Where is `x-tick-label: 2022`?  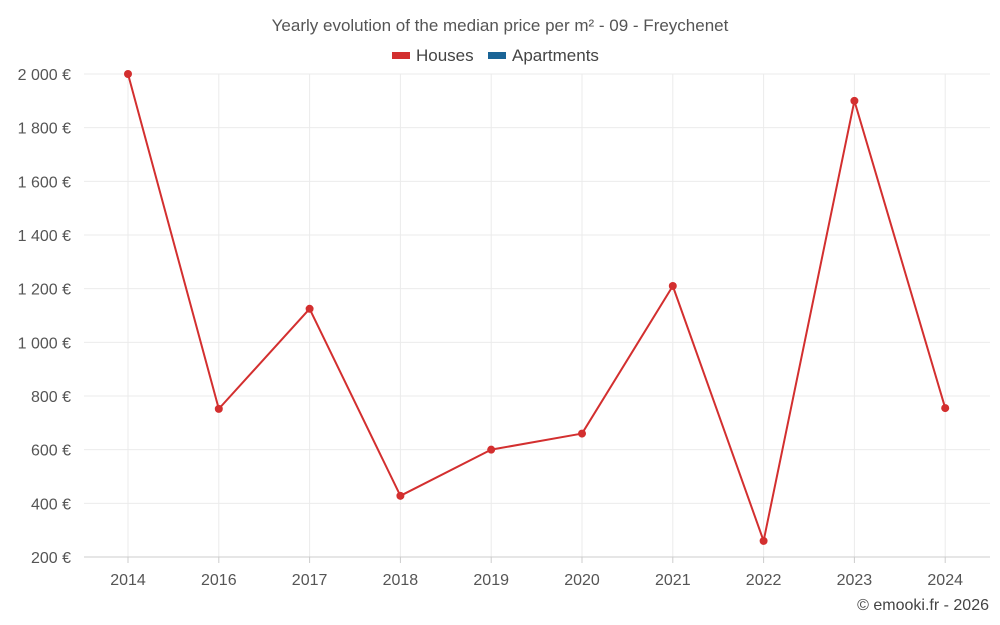 x-tick-label: 2022 is located at coordinates (764, 580).